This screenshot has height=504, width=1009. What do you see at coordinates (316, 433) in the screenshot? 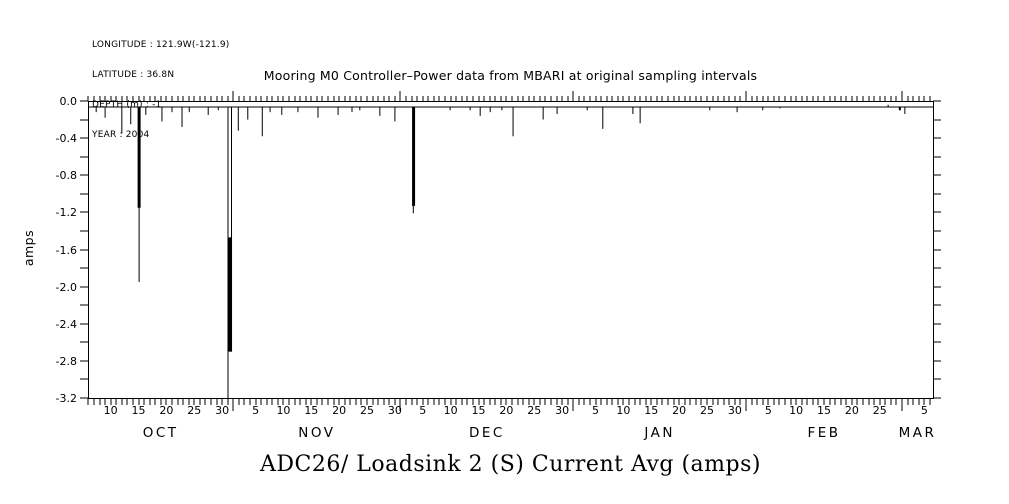
I see `svg-text: NOV` at bounding box center [316, 433].